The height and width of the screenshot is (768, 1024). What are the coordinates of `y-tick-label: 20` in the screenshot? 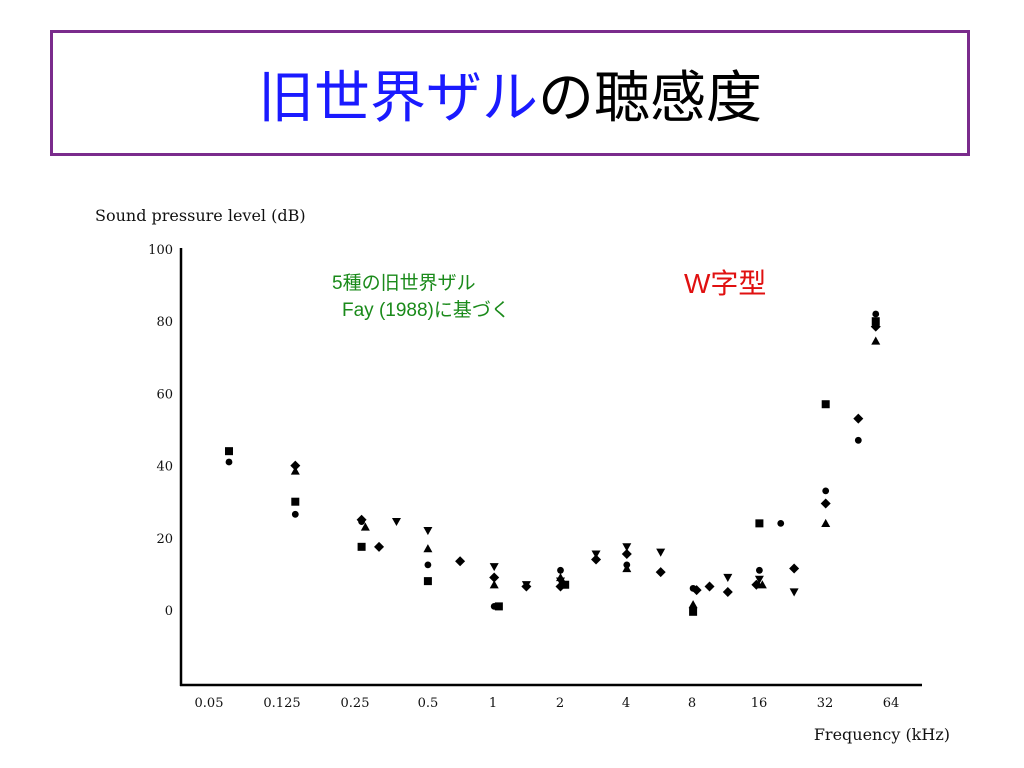 It's located at (164, 539).